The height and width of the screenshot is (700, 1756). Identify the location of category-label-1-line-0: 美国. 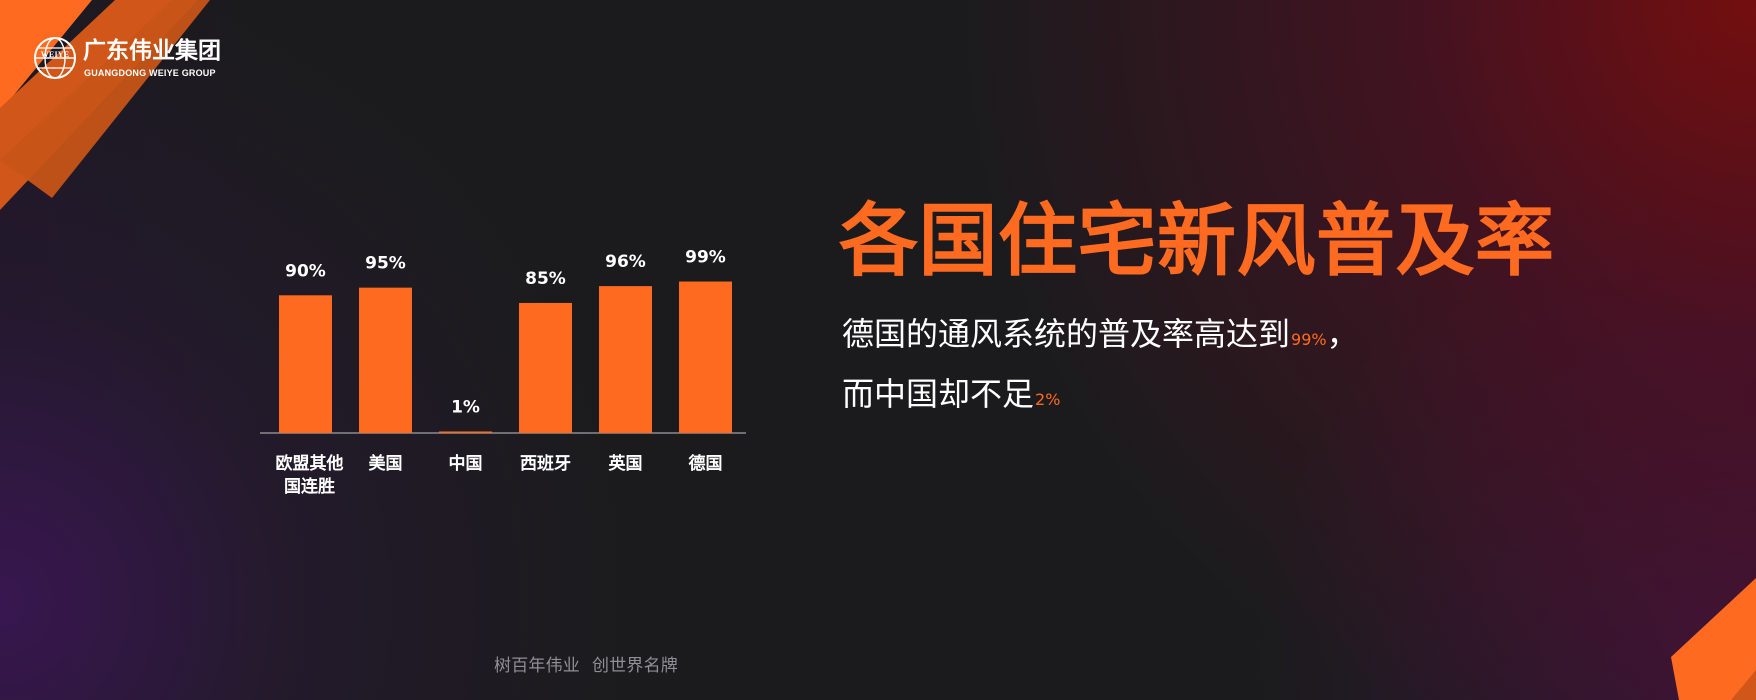
(386, 463).